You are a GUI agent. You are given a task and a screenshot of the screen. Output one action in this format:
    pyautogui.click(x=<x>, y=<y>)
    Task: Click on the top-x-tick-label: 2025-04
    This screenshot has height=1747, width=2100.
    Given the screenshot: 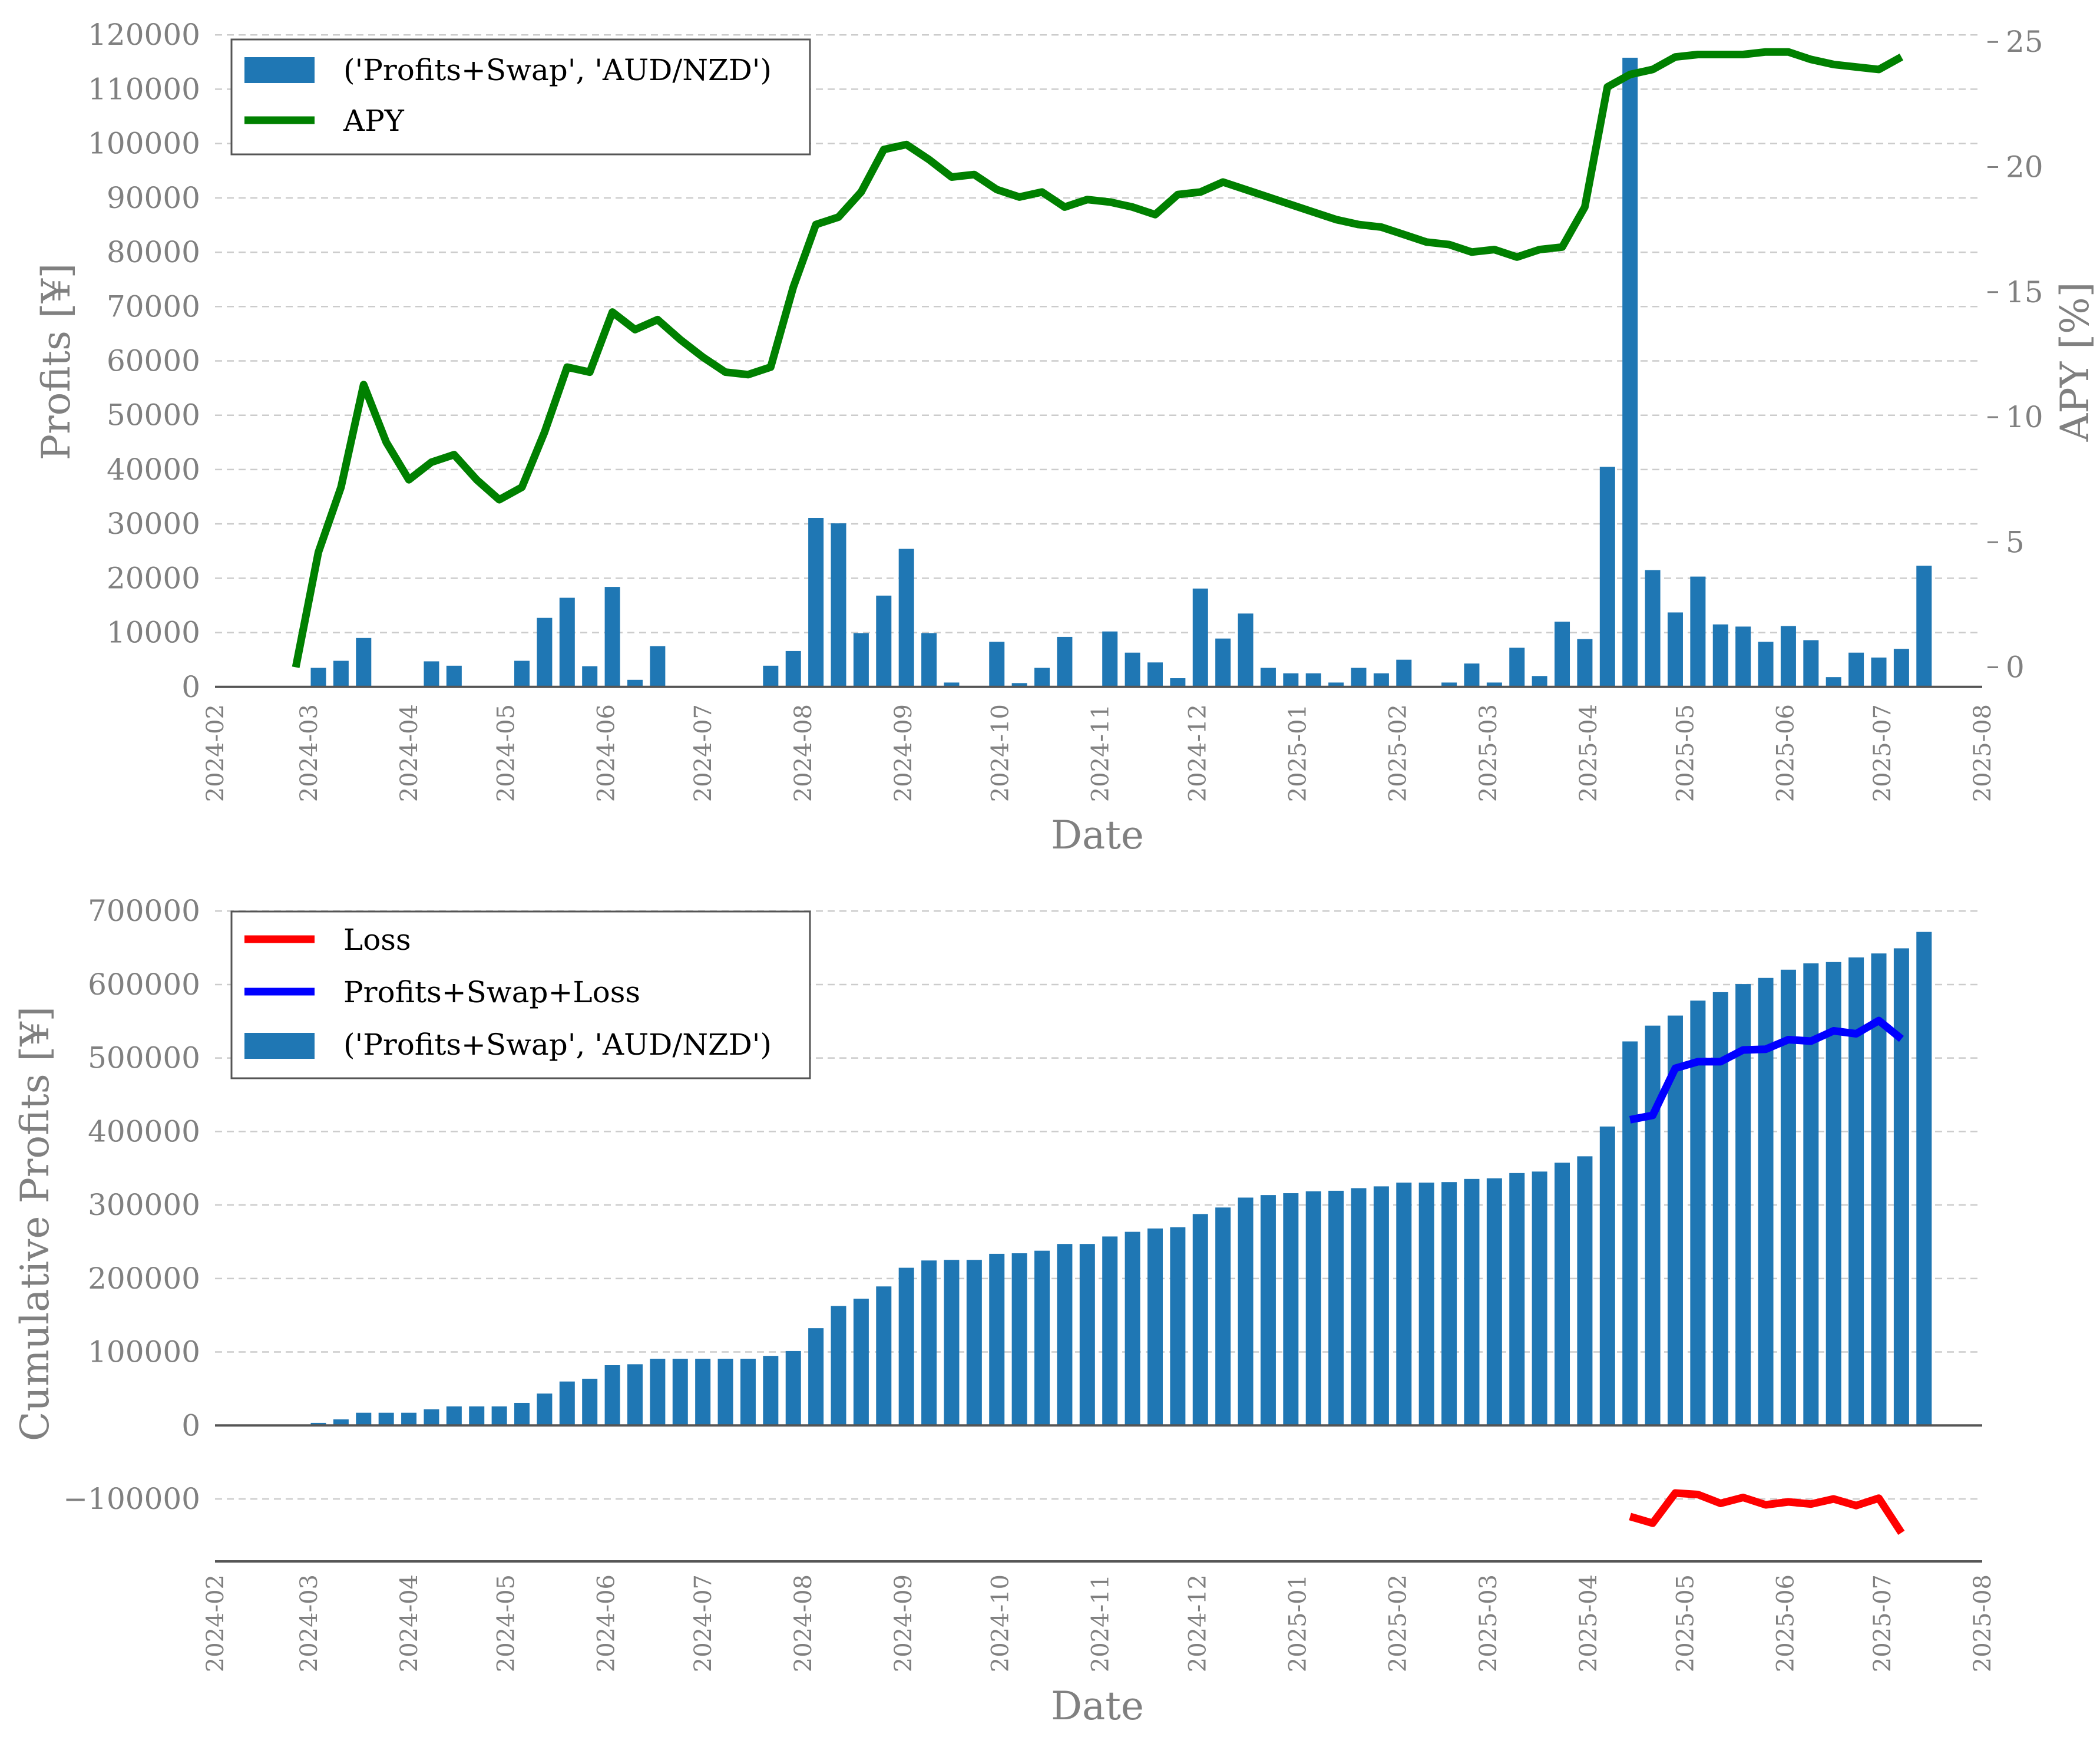 What is the action you would take?
    pyautogui.click(x=1588, y=753)
    